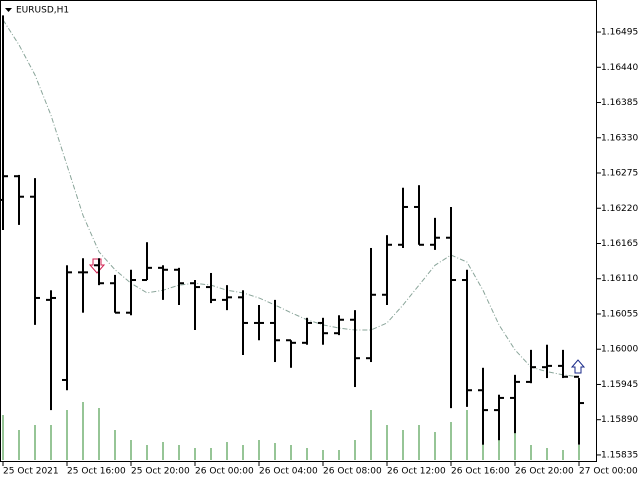 The height and width of the screenshot is (480, 640). I want to click on y-tick-label: 1.16220, so click(619, 209).